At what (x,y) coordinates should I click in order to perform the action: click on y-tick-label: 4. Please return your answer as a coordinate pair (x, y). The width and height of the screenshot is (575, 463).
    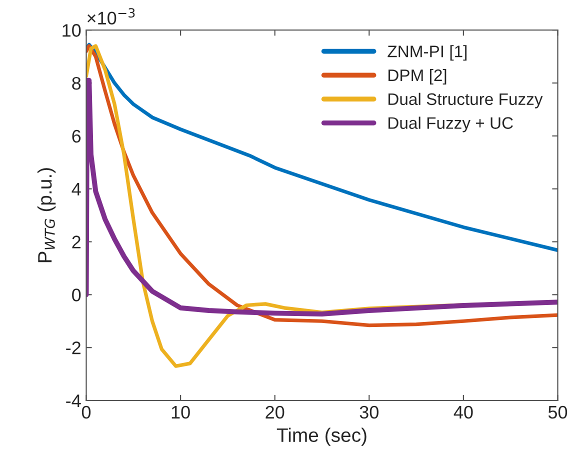
    Looking at the image, I should click on (76, 189).